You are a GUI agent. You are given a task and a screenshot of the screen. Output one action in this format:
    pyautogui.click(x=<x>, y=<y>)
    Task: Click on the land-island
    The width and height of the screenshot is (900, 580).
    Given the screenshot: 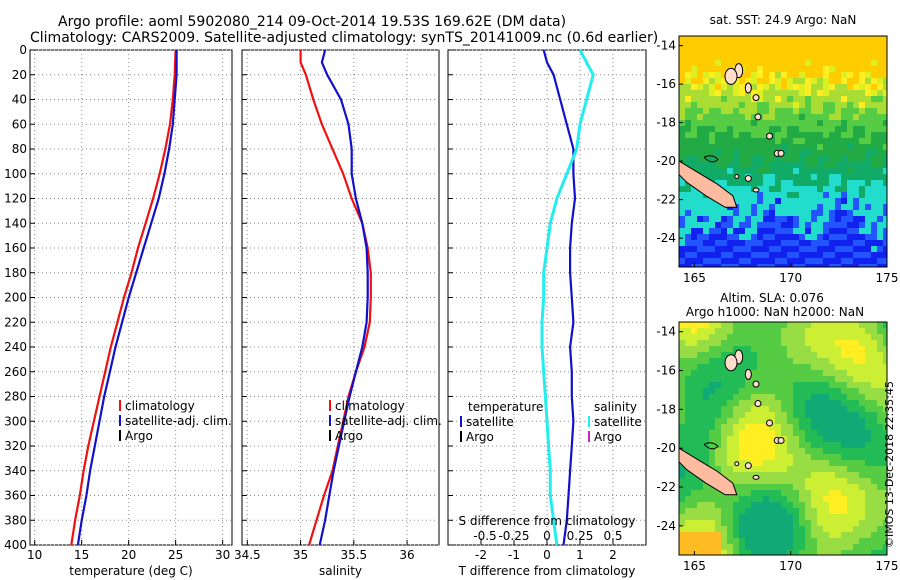 What is the action you would take?
    pyautogui.click(x=756, y=190)
    